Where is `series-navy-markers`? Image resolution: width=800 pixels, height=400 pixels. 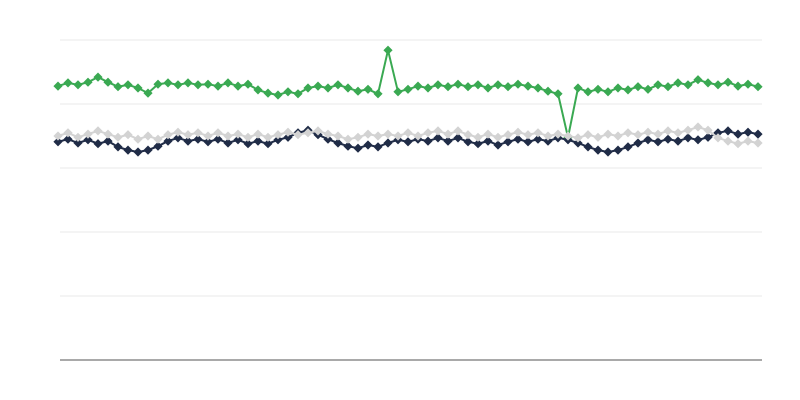 series-navy-markers is located at coordinates (408, 141).